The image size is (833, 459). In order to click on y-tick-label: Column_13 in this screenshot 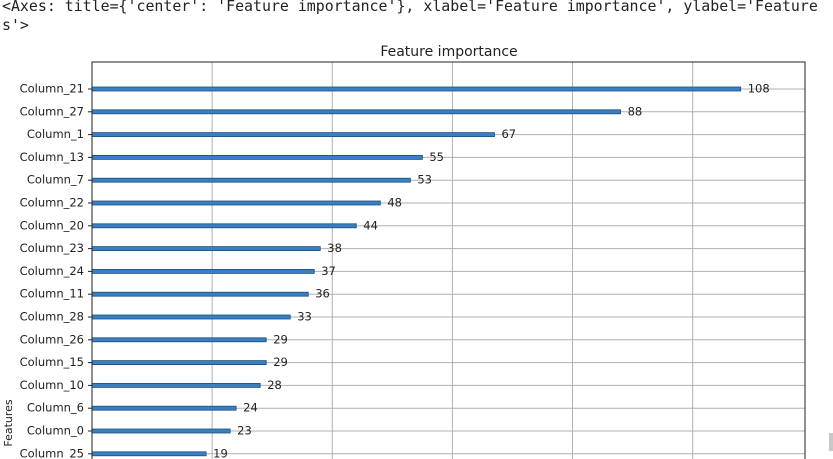, I will do `click(52, 157)`.